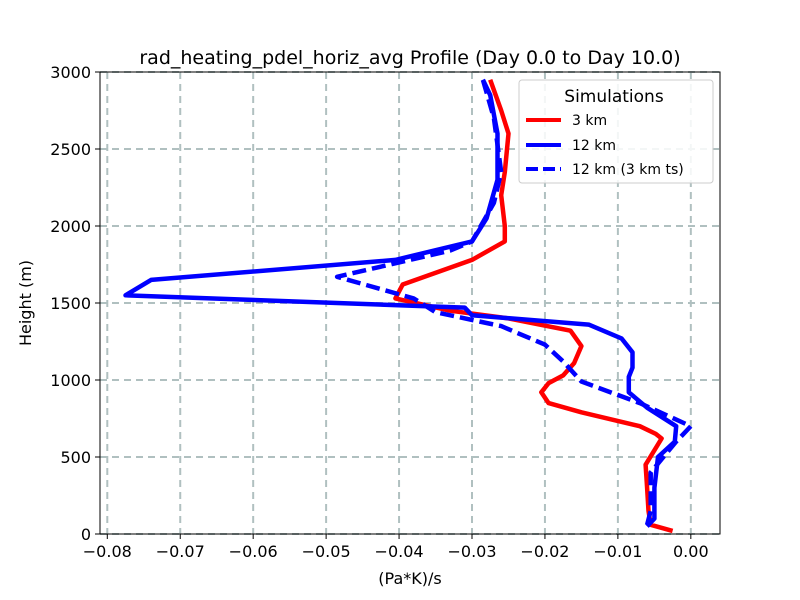 Image resolution: width=800 pixels, height=600 pixels. I want to click on x-tick-label: 0.00, so click(691, 551).